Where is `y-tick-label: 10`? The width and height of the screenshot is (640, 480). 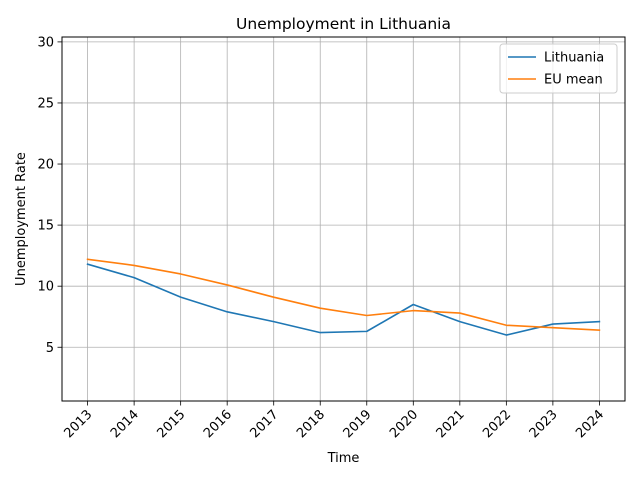 y-tick-label: 10 is located at coordinates (45, 287).